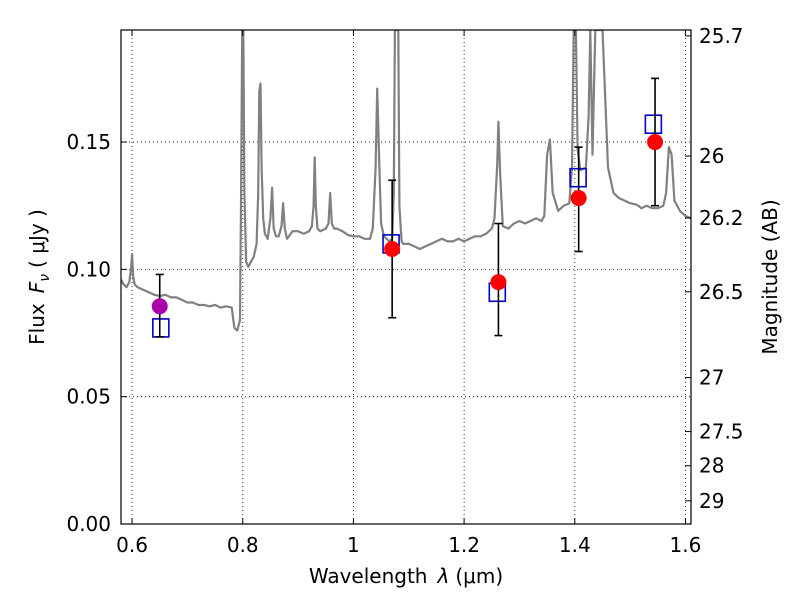 The height and width of the screenshot is (604, 800). What do you see at coordinates (721, 36) in the screenshot?
I see `right-tick-label: 25.7` at bounding box center [721, 36].